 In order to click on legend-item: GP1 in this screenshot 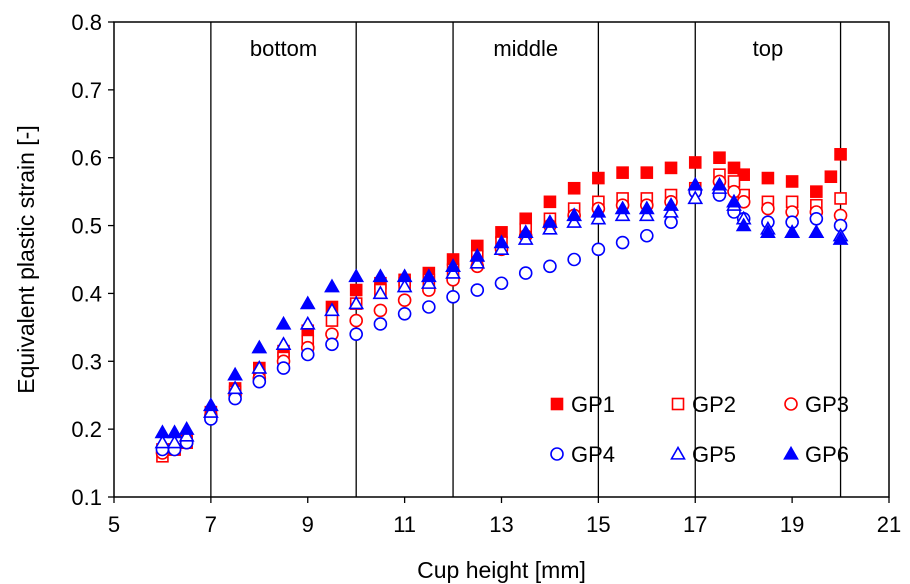, I will do `click(582, 404)`.